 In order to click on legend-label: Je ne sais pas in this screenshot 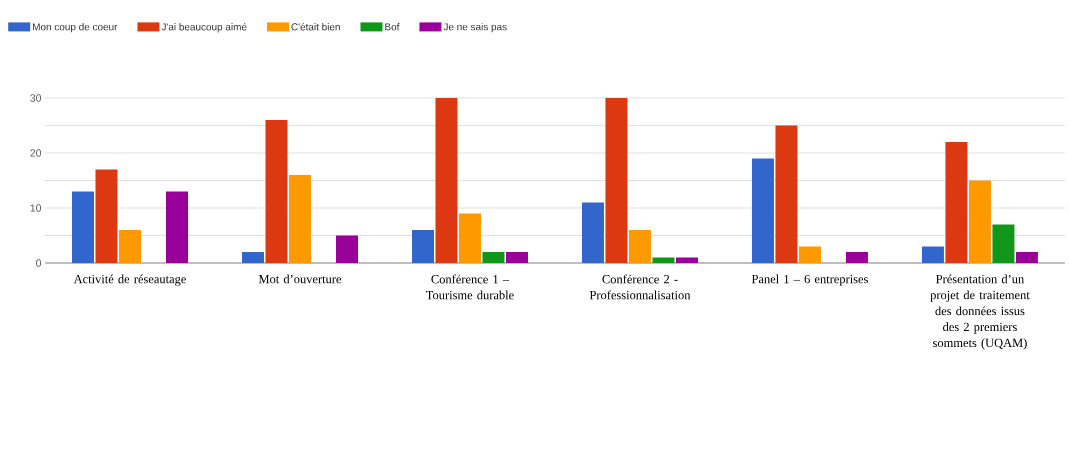, I will do `click(475, 28)`.